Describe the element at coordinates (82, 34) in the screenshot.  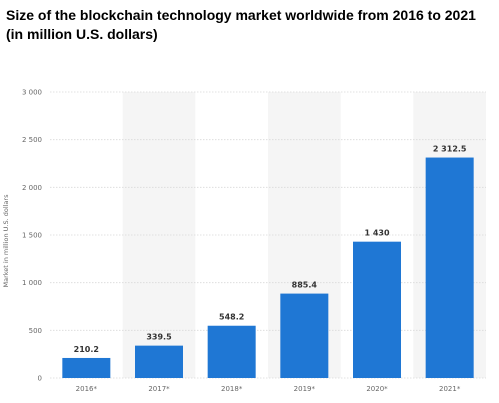
I see `chart-title-line-2: (in million U.S. dollars)` at that location.